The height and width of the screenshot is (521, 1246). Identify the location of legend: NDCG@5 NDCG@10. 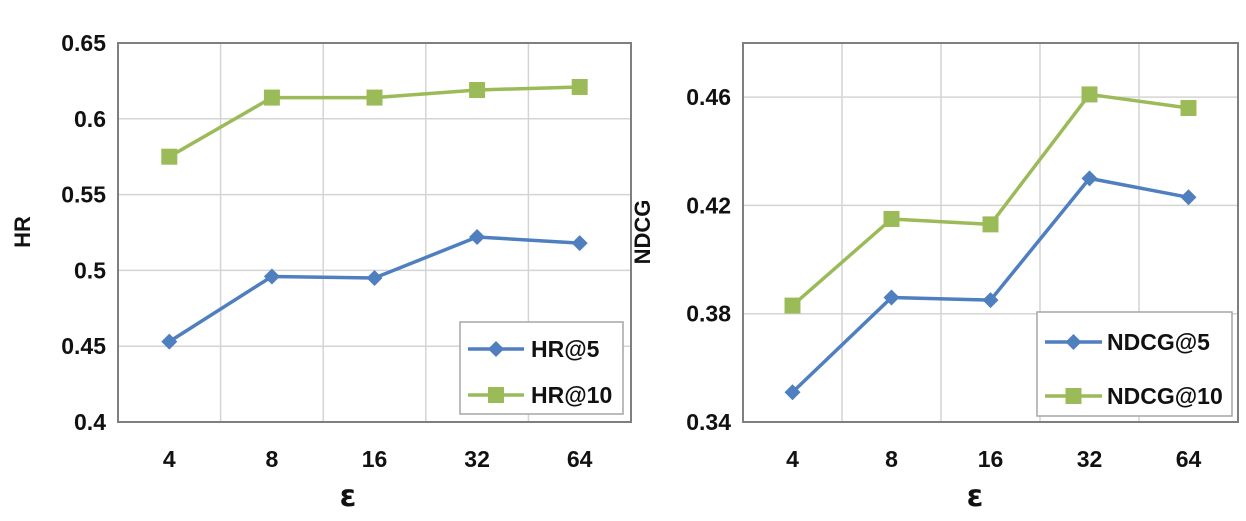
(1134, 364).